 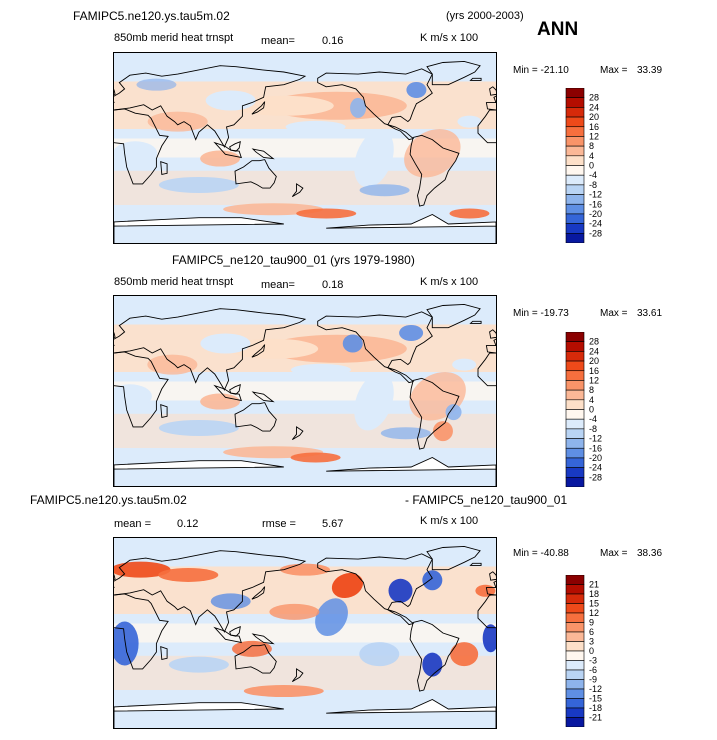 What do you see at coordinates (278, 41) in the screenshot?
I see `panel1-mean-label: mean=` at bounding box center [278, 41].